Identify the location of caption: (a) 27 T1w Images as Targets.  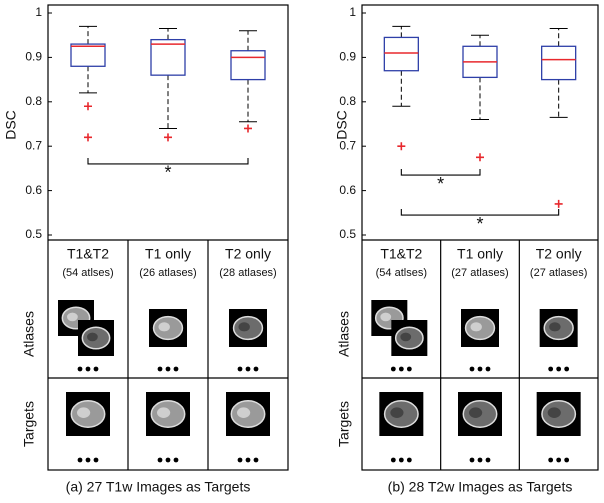
(158, 487).